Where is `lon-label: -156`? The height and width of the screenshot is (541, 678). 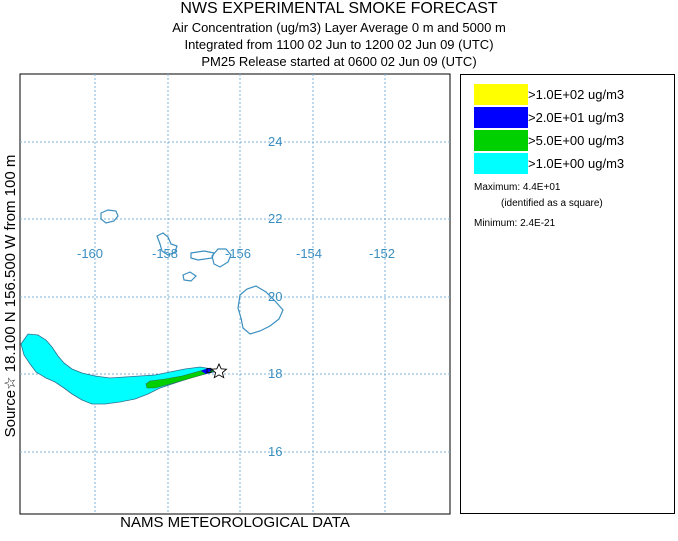
lon-label: -156 is located at coordinates (238, 253).